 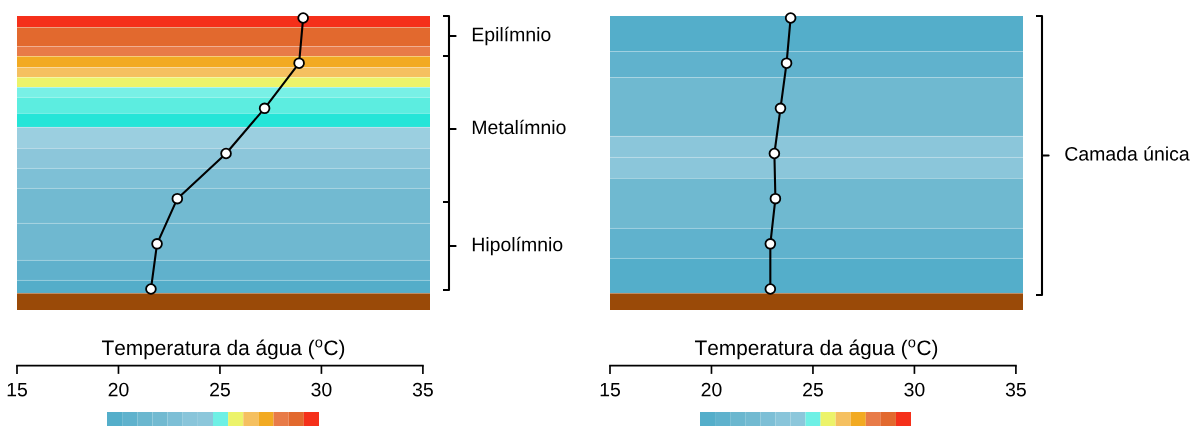 I want to click on text: Hipolímnio, so click(x=517, y=246).